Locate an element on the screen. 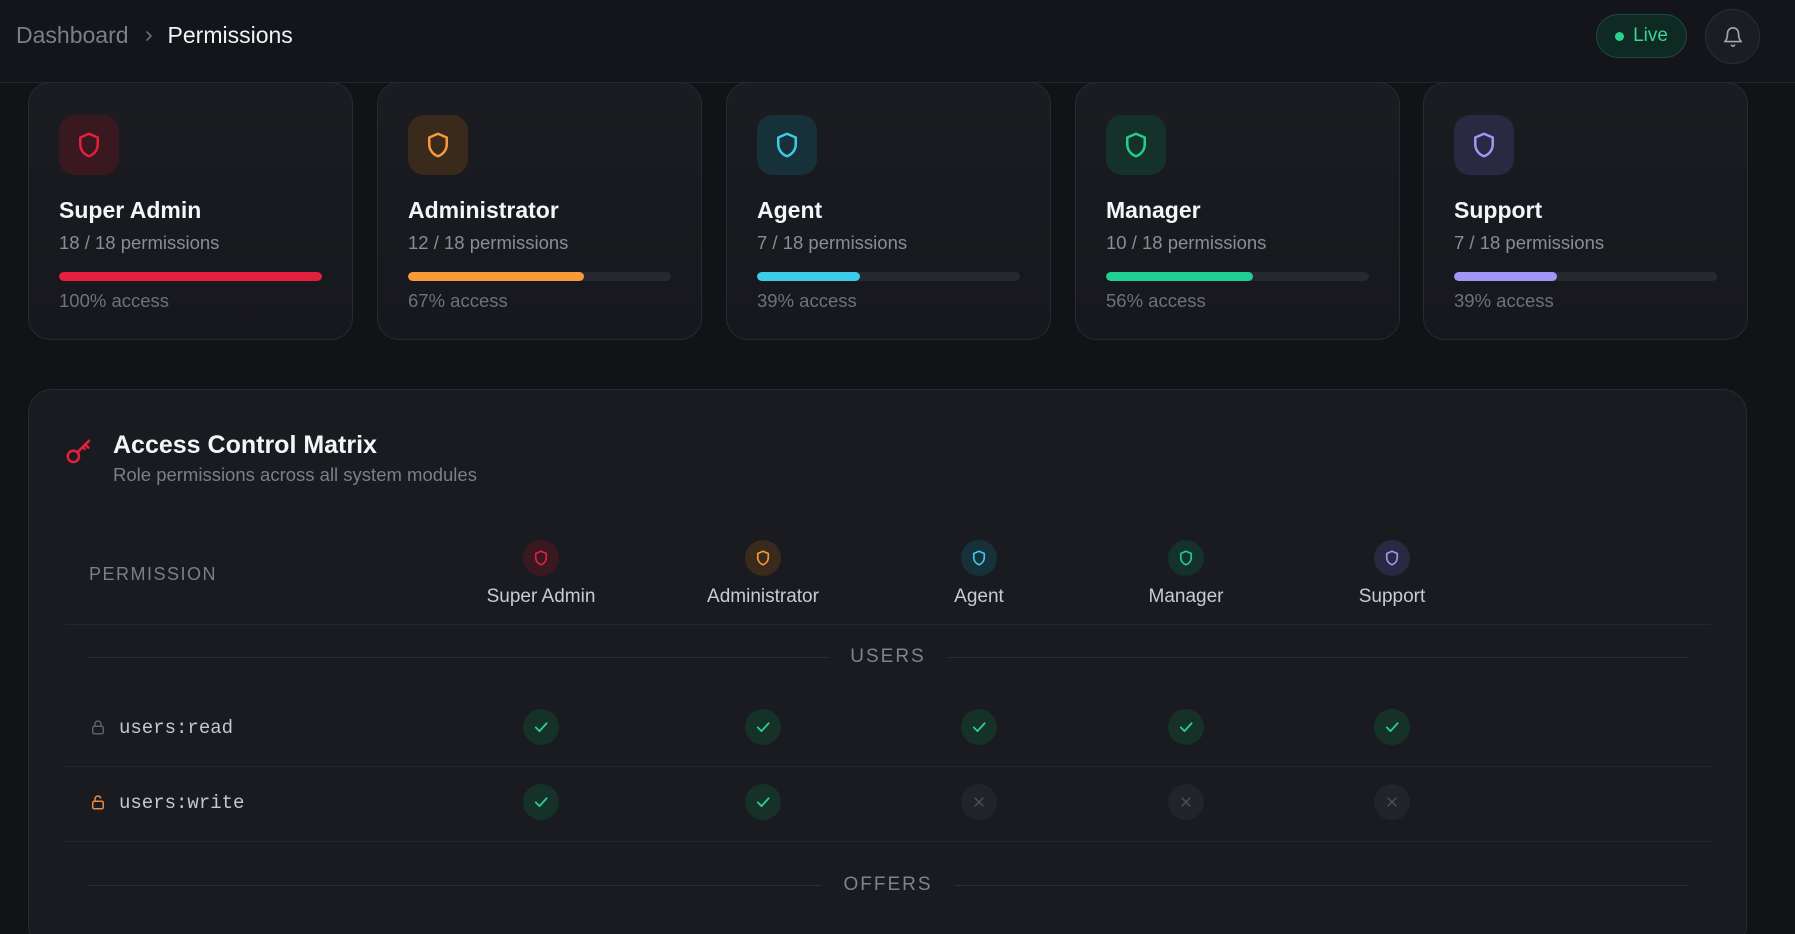 The width and height of the screenshot is (1795, 934). role-name: Administrator is located at coordinates (483, 210).